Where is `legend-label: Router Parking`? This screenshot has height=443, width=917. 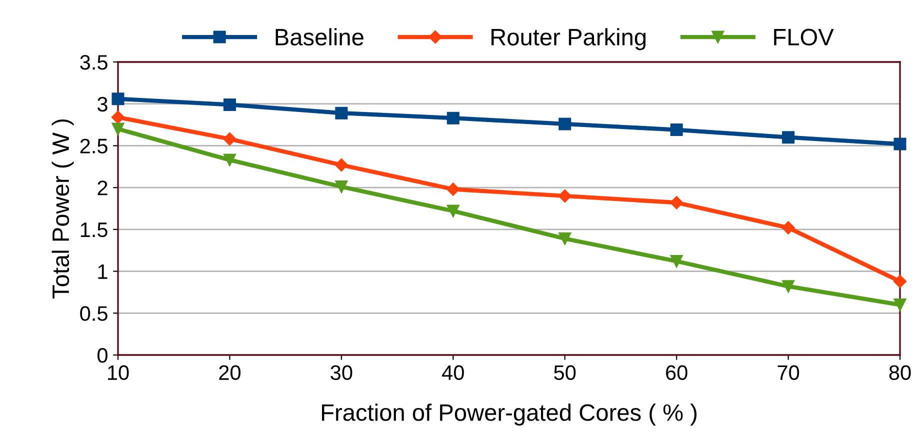
legend-label: Router Parking is located at coordinates (569, 39).